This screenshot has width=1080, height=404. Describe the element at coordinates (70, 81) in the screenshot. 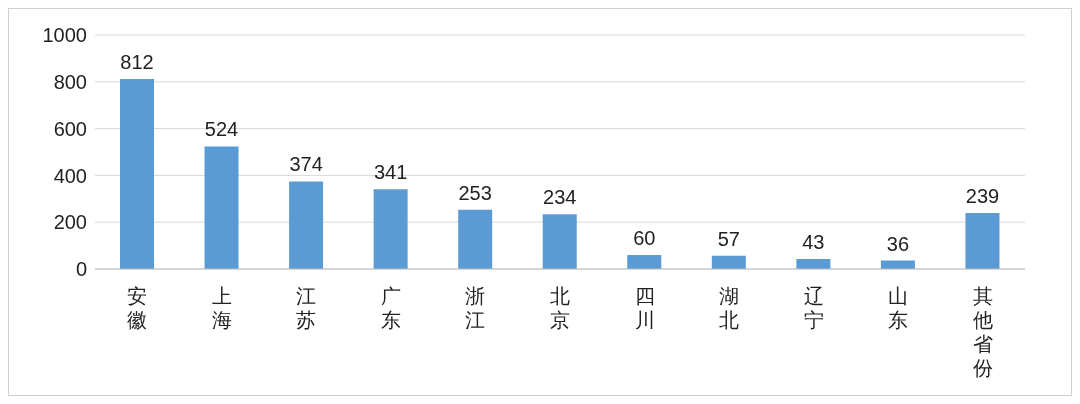

I see `y-tick-label: 800` at that location.